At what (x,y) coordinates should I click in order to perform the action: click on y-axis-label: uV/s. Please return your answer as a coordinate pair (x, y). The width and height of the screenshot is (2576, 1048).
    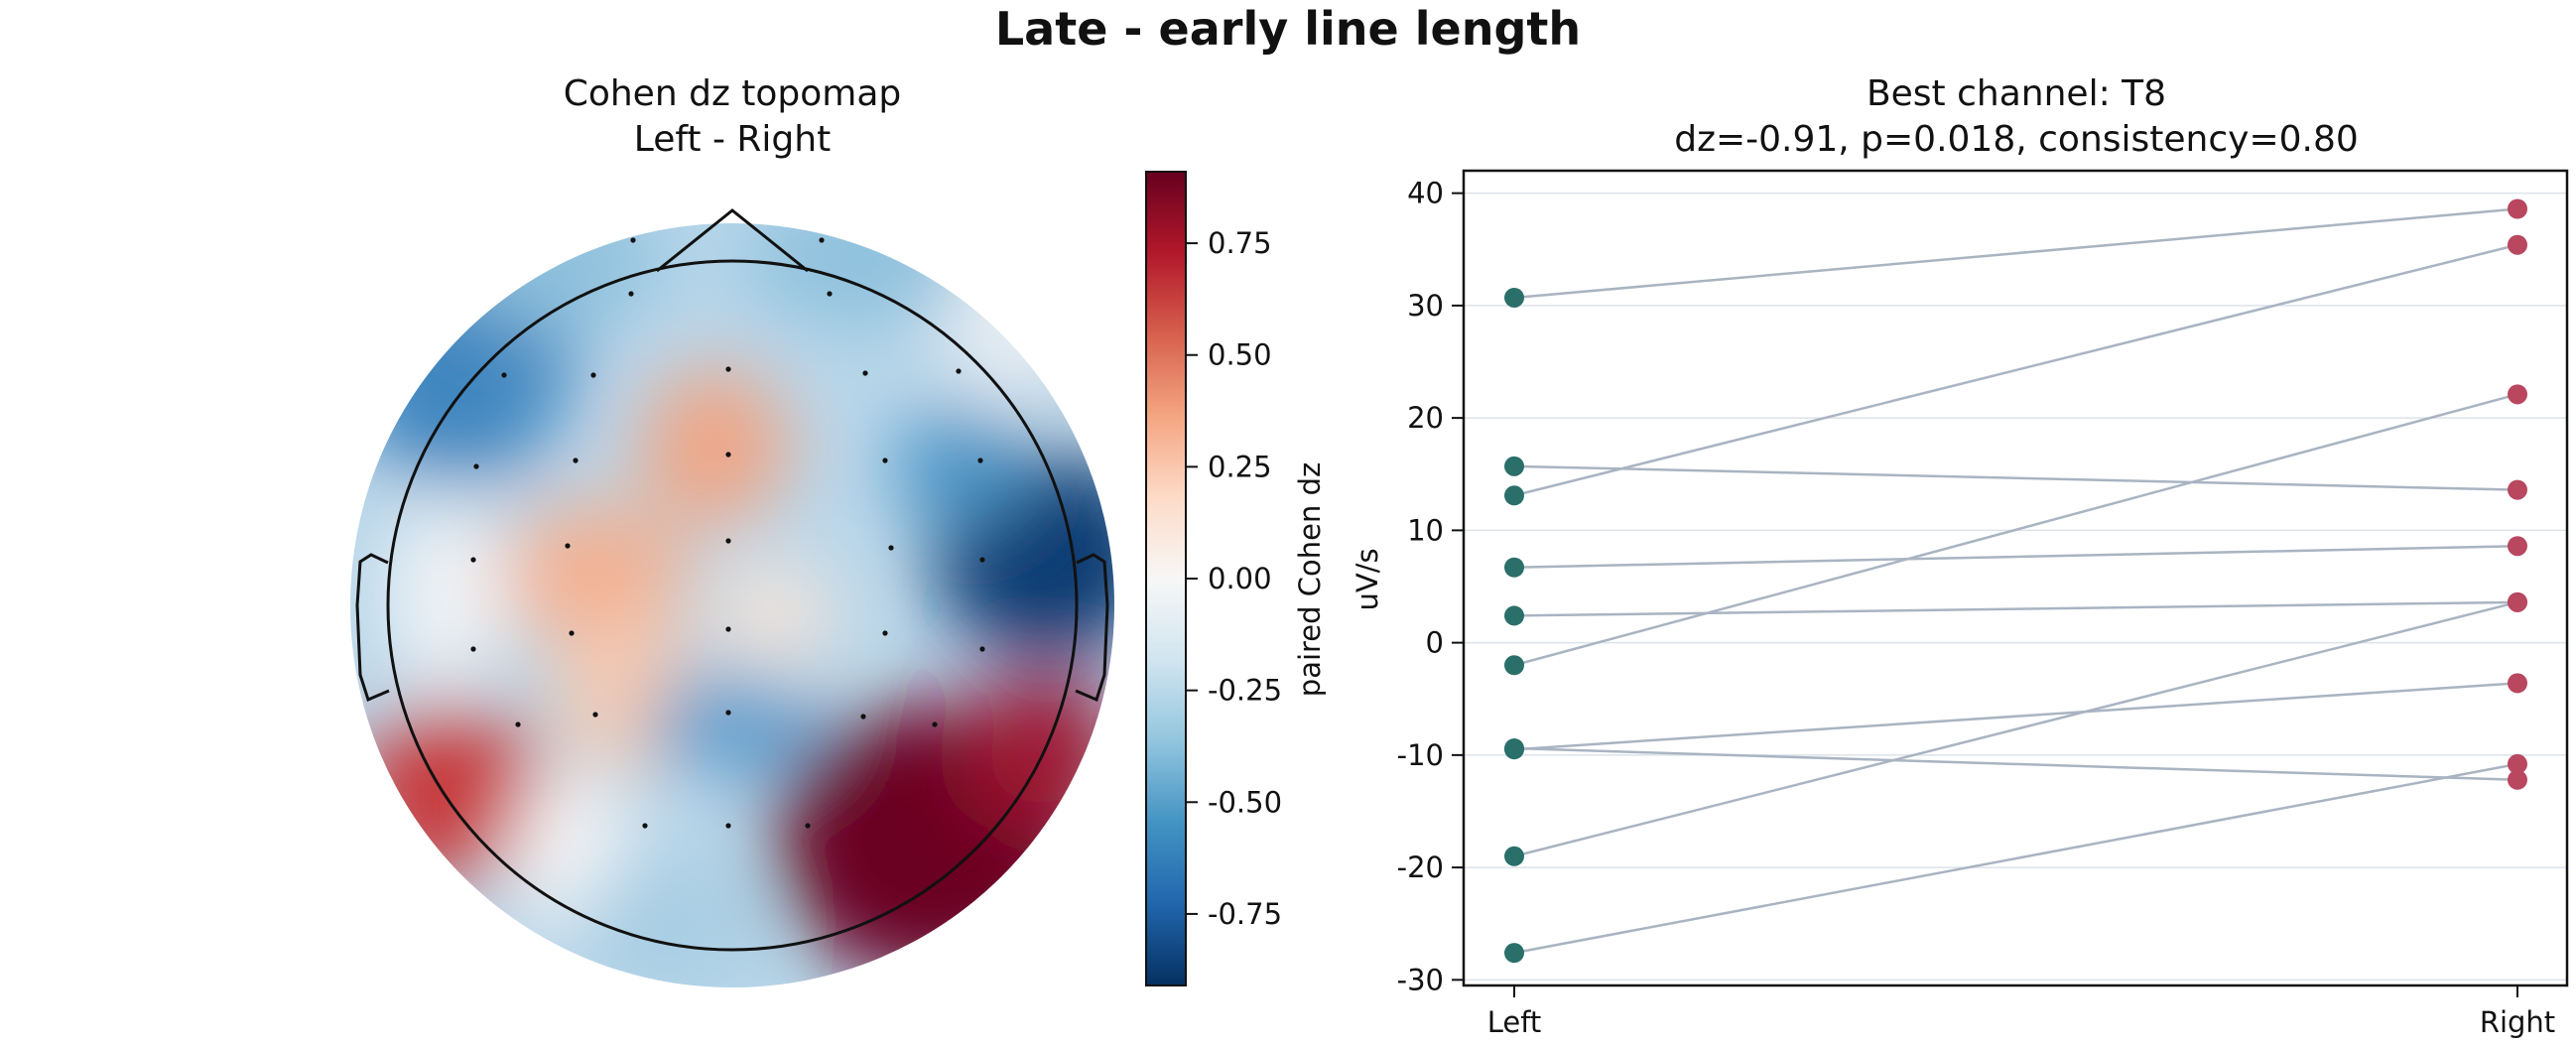
    Looking at the image, I should click on (1368, 579).